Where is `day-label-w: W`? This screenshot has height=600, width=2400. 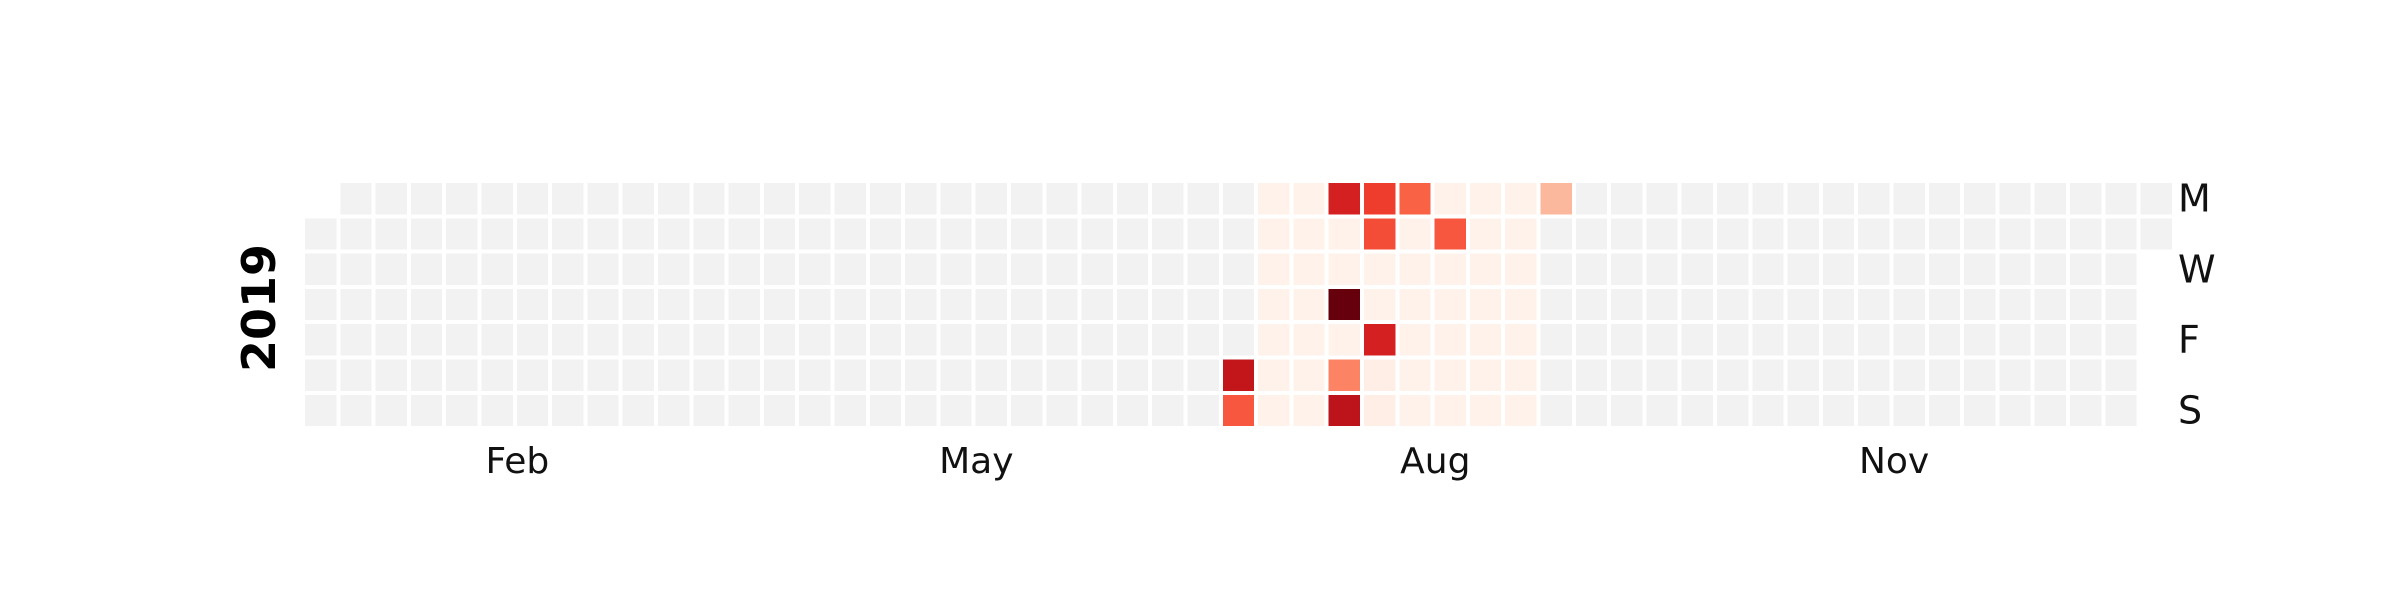 day-label-w: W is located at coordinates (2197, 269).